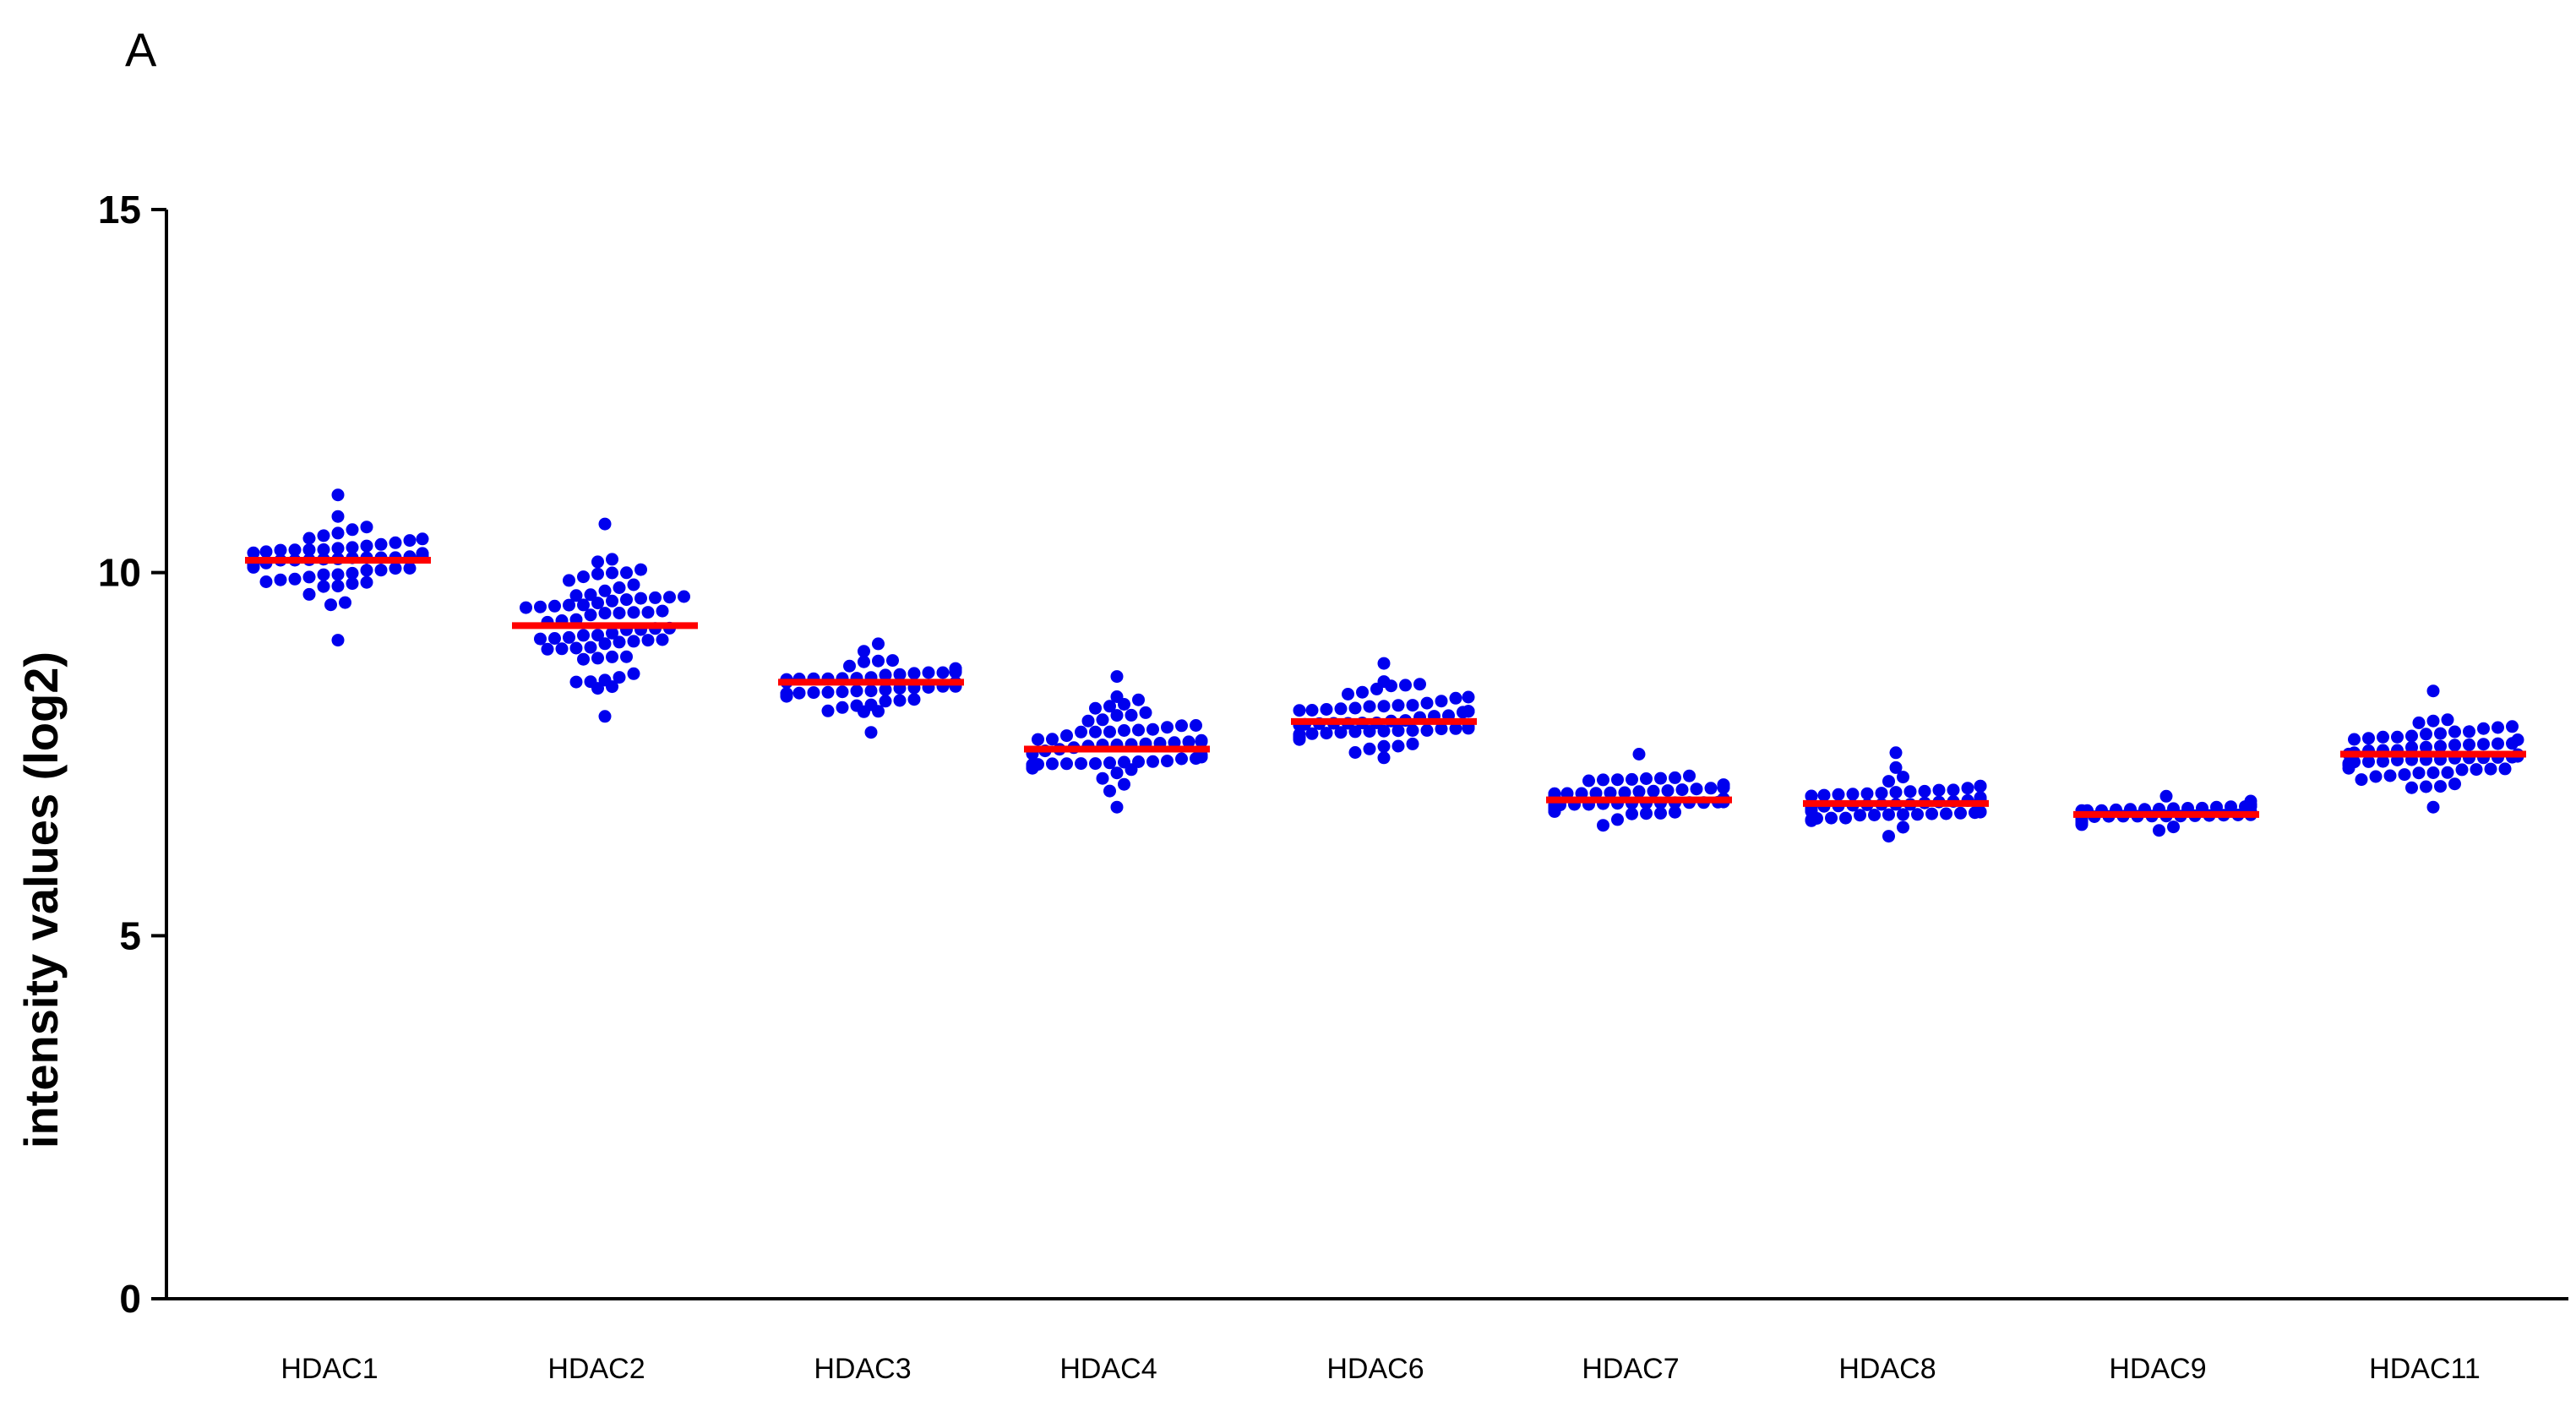 This screenshot has width=2576, height=1401. I want to click on y-tick-label: 15, so click(119, 210).